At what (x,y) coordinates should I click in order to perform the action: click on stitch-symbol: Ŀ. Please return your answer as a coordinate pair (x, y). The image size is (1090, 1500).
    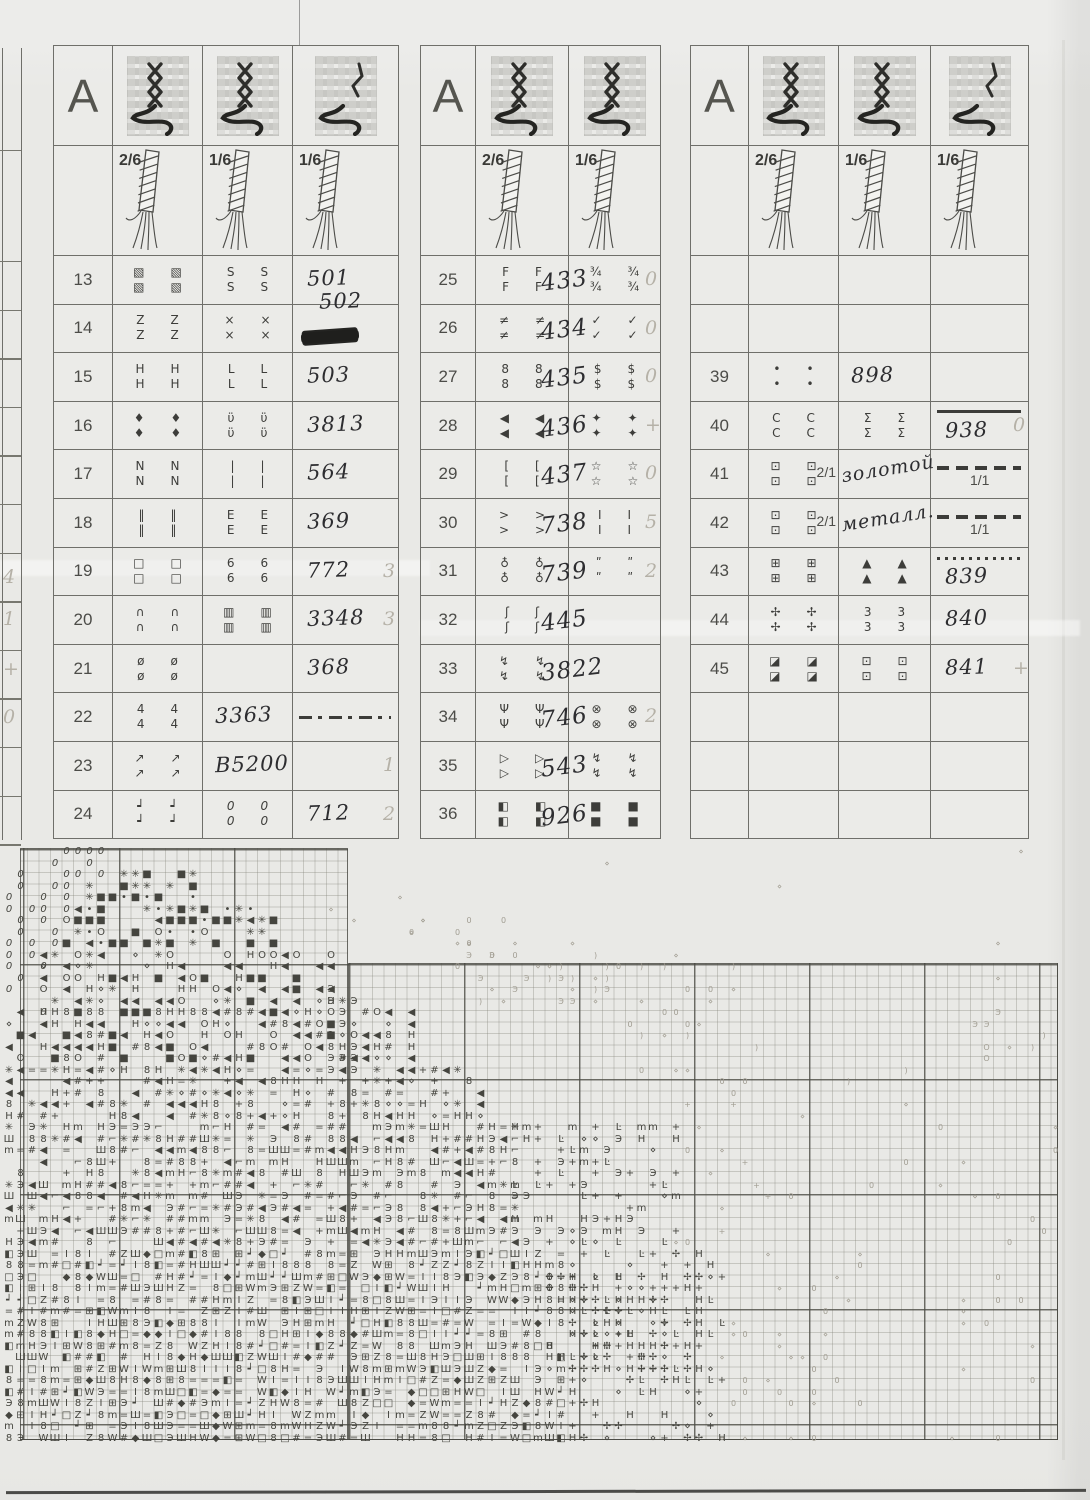
    Looking at the image, I should click on (664, 1185).